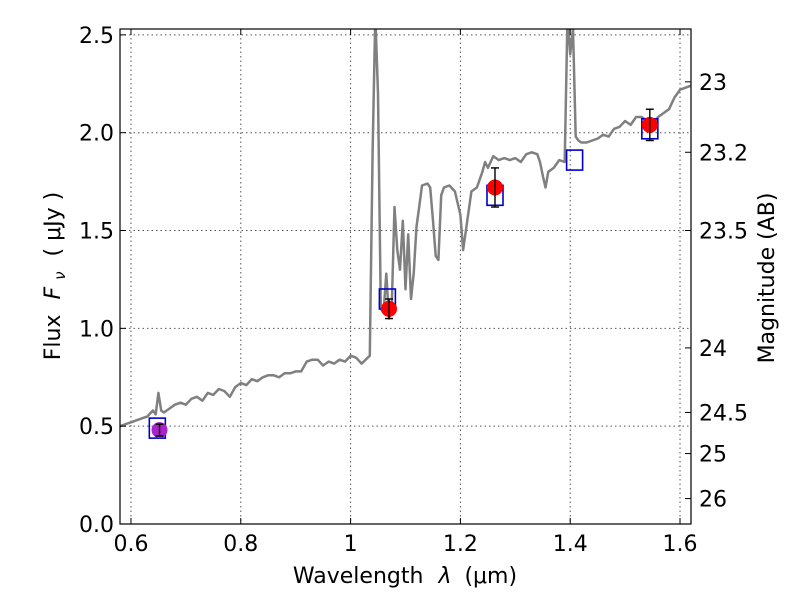 This screenshot has width=800, height=600. I want to click on x-axis-title: Wavelength λ (μm), so click(405, 576).